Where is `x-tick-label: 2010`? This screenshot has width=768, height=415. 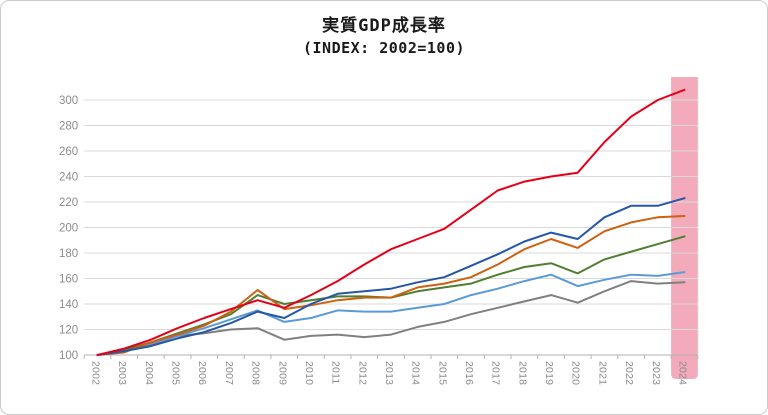
x-tick-label: 2010 is located at coordinates (309, 373).